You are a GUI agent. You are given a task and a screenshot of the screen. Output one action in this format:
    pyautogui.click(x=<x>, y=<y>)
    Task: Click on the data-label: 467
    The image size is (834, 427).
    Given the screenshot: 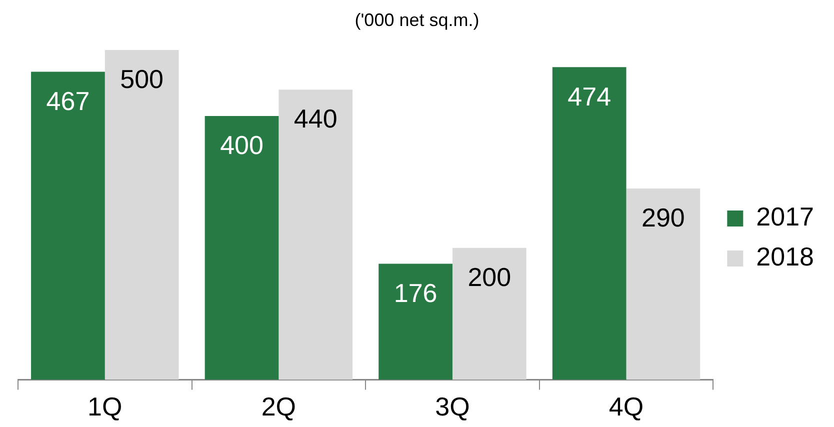 What is the action you would take?
    pyautogui.click(x=68, y=101)
    